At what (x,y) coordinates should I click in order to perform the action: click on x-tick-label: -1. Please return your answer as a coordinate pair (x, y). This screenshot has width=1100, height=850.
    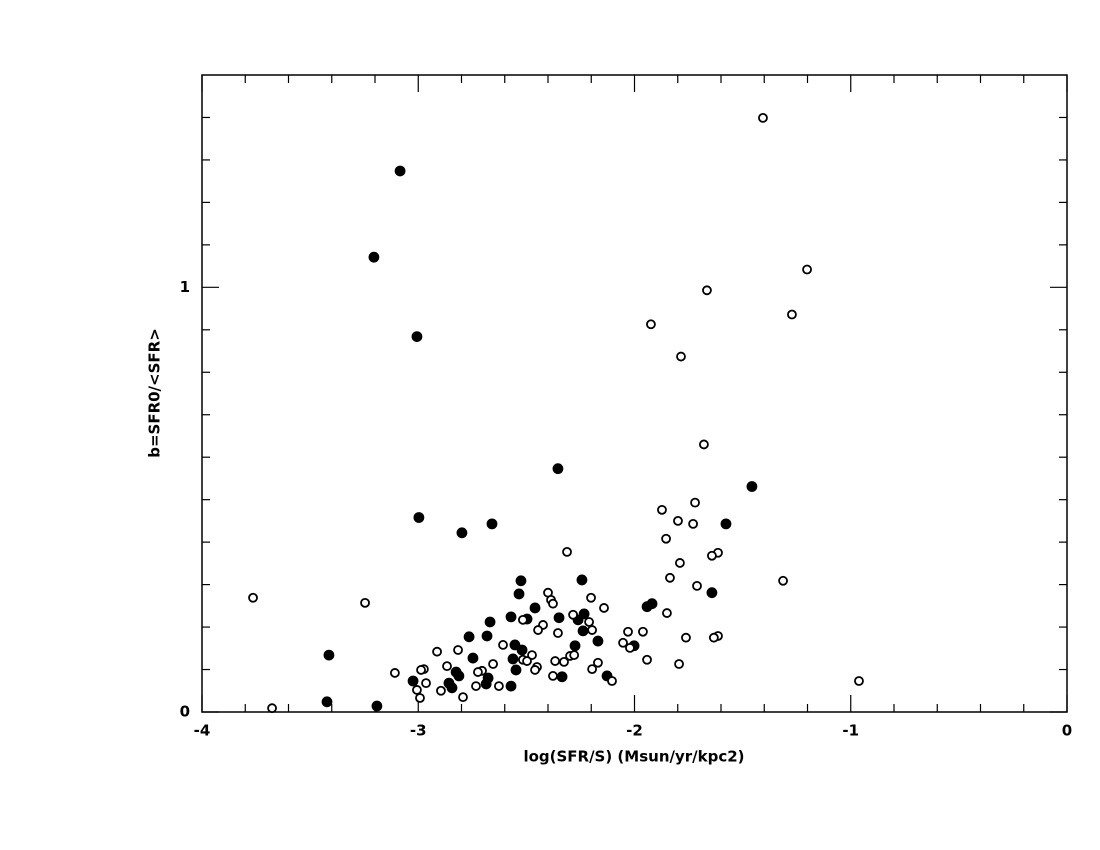
    Looking at the image, I should click on (850, 731).